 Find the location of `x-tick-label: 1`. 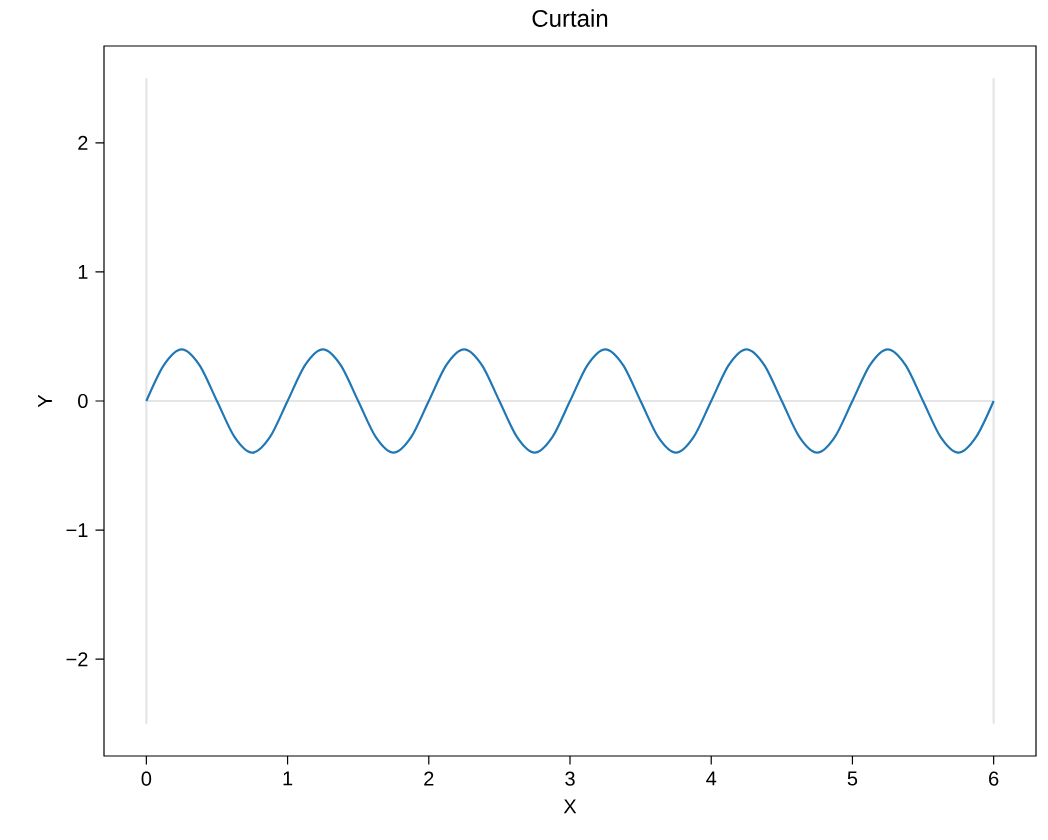

x-tick-label: 1 is located at coordinates (288, 778).